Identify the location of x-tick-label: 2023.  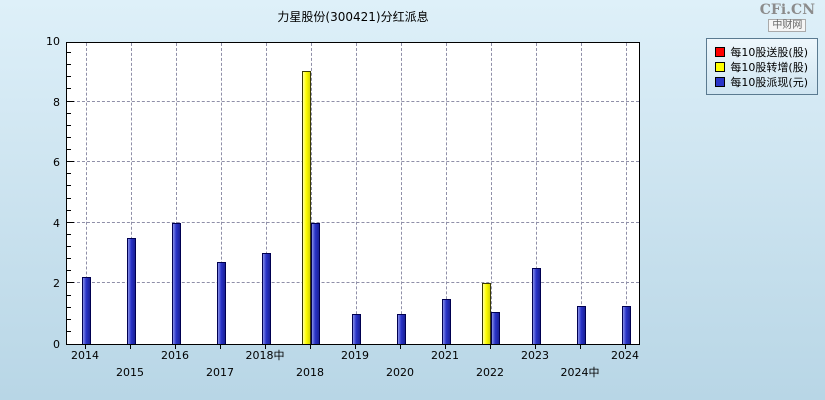
(535, 355).